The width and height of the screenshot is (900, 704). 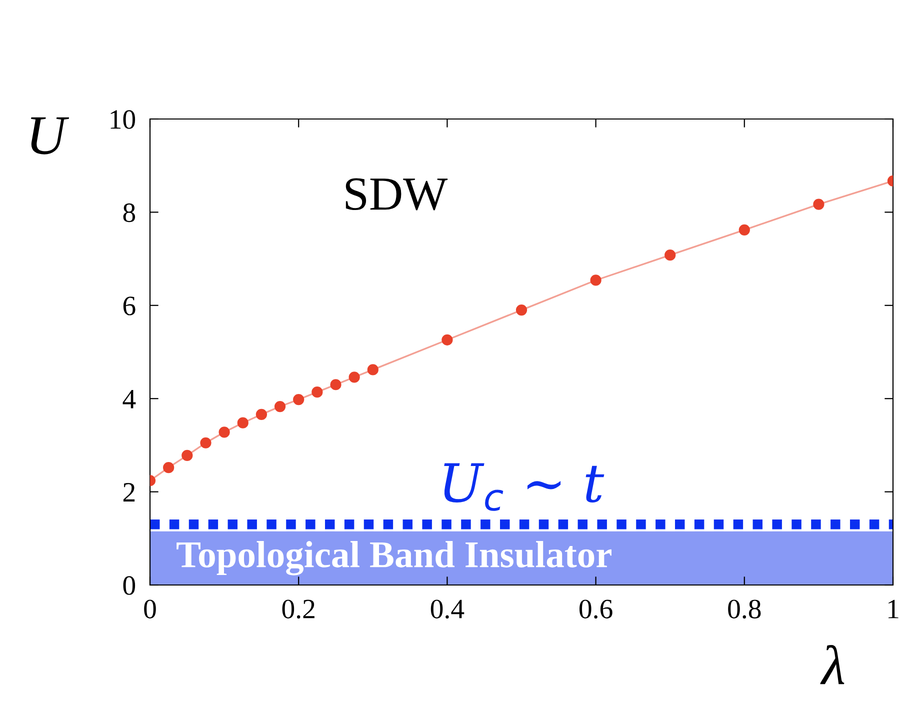 What do you see at coordinates (129, 585) in the screenshot?
I see `y-tick-label: 0` at bounding box center [129, 585].